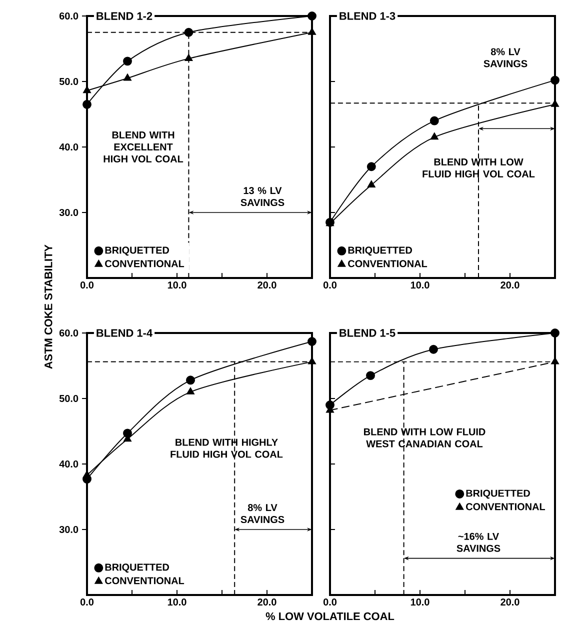  I want to click on chart-title: BLEND 1-4, so click(124, 333).